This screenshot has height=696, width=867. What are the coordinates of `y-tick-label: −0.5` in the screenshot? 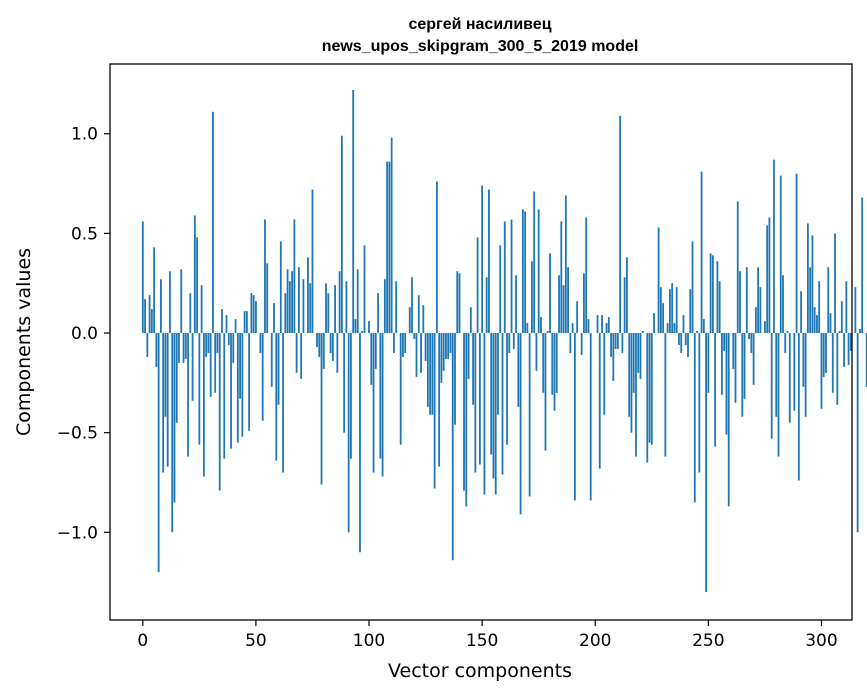 It's located at (77, 434).